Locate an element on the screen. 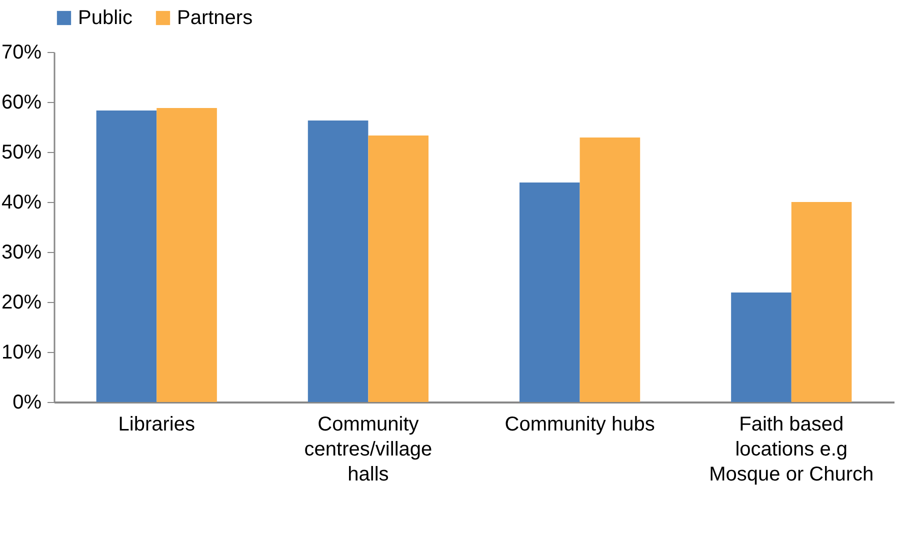  y-tick-label: 60% is located at coordinates (21, 103).